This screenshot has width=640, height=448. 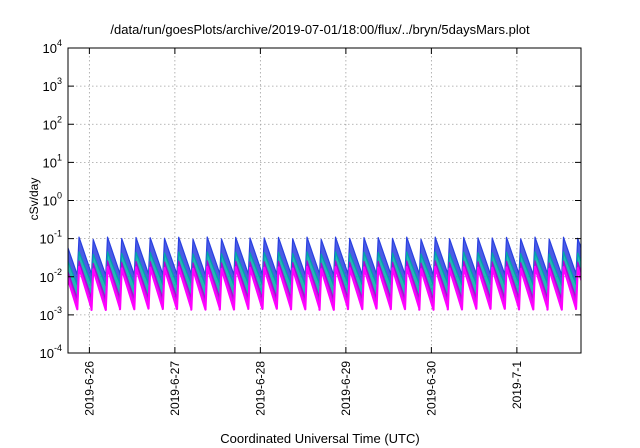 What do you see at coordinates (51, 314) in the screenshot?
I see `y-tick-label: 10⁻³` at bounding box center [51, 314].